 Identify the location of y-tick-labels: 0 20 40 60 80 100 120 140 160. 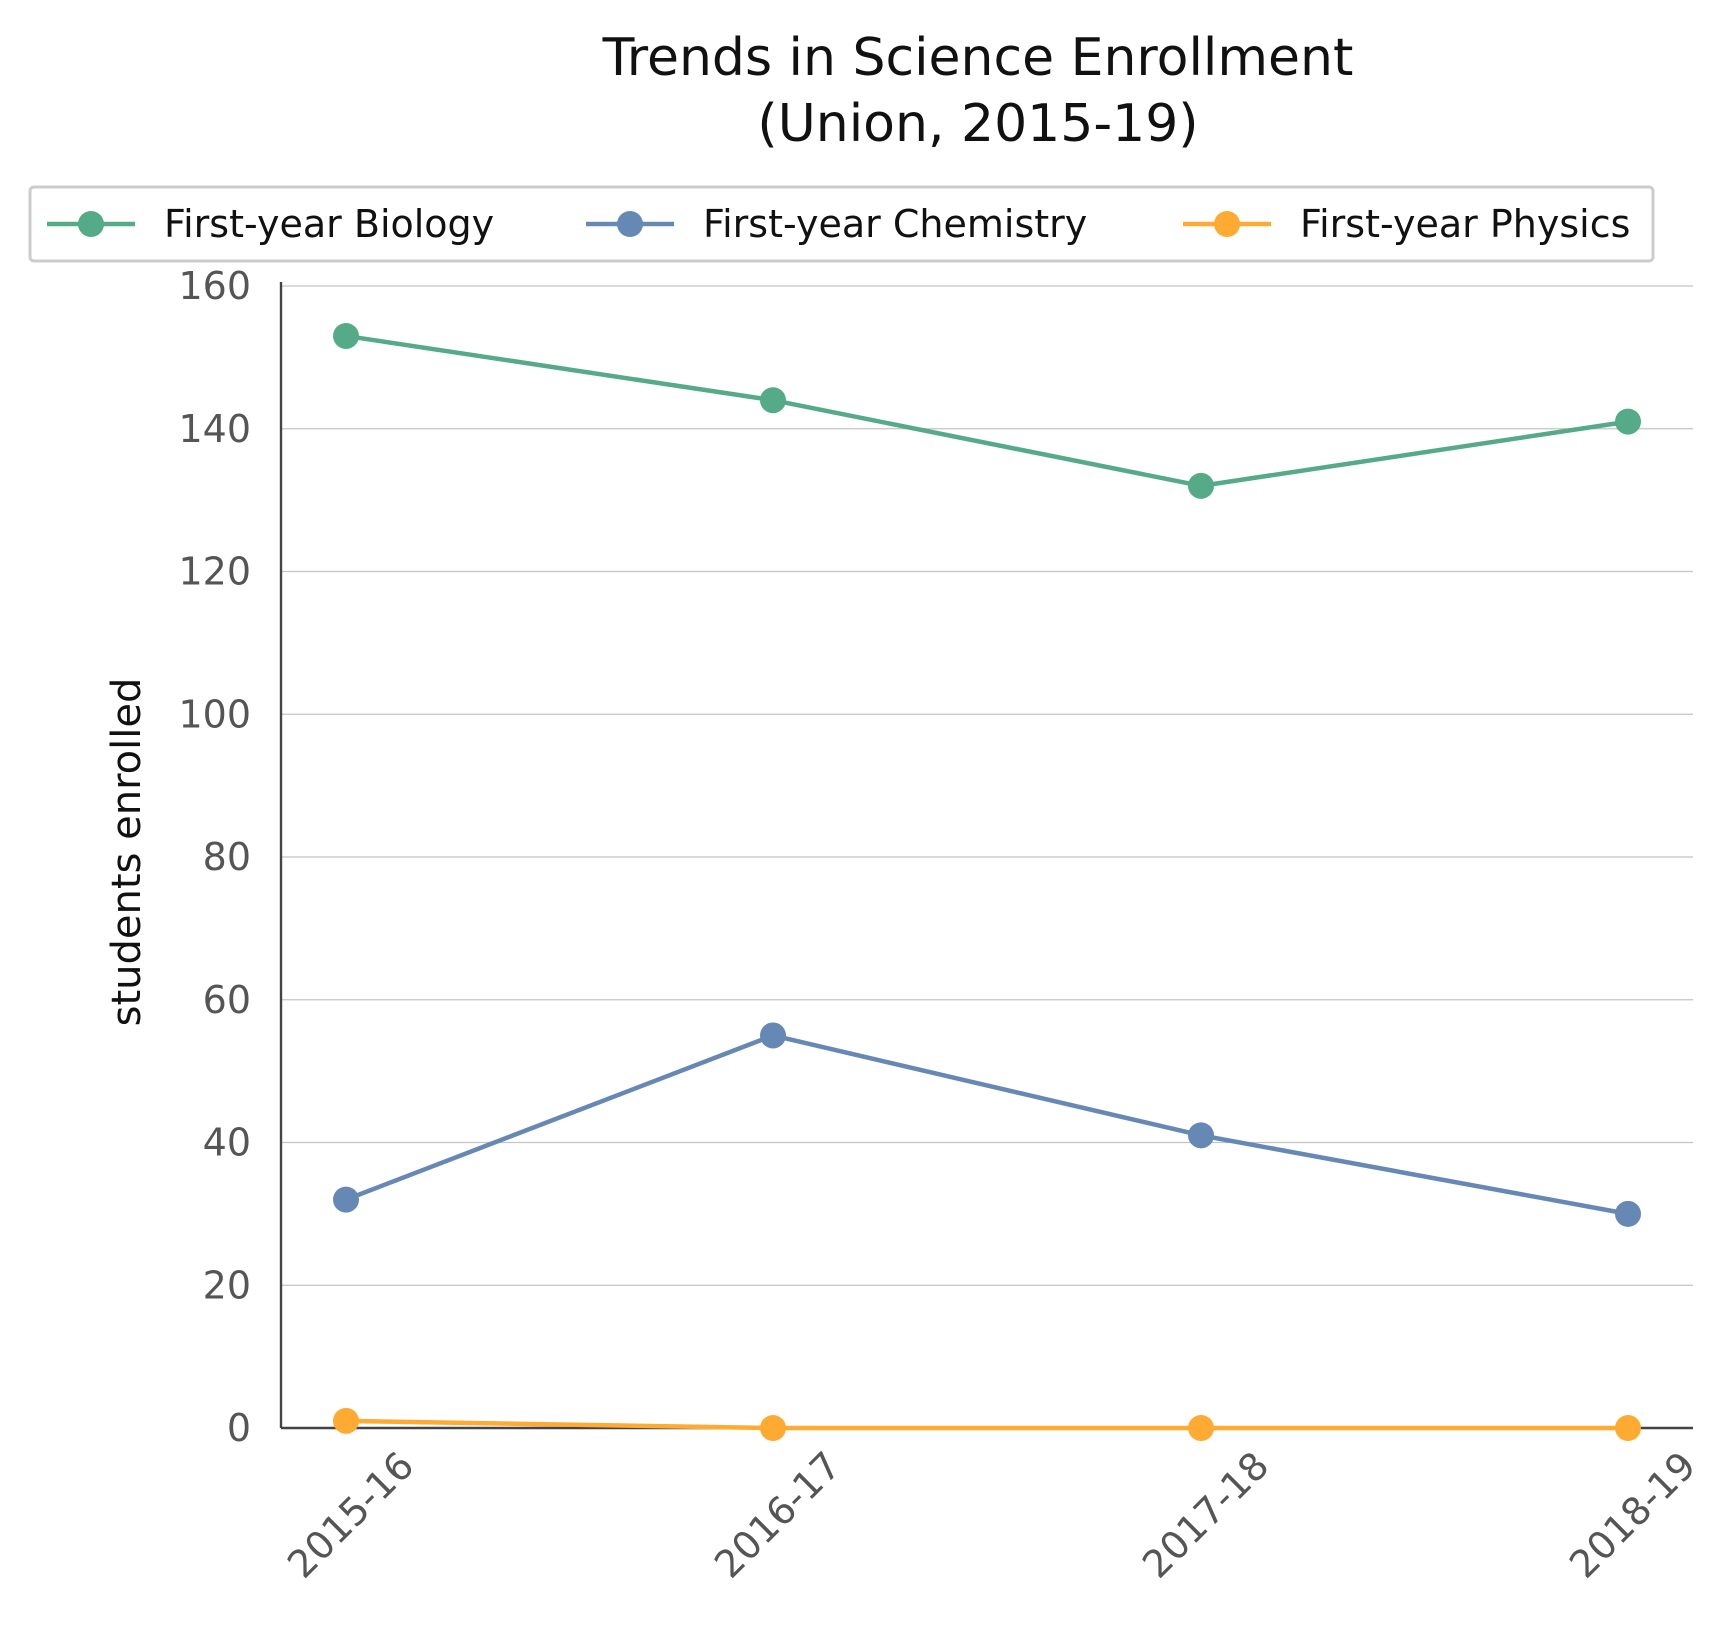
(214, 857).